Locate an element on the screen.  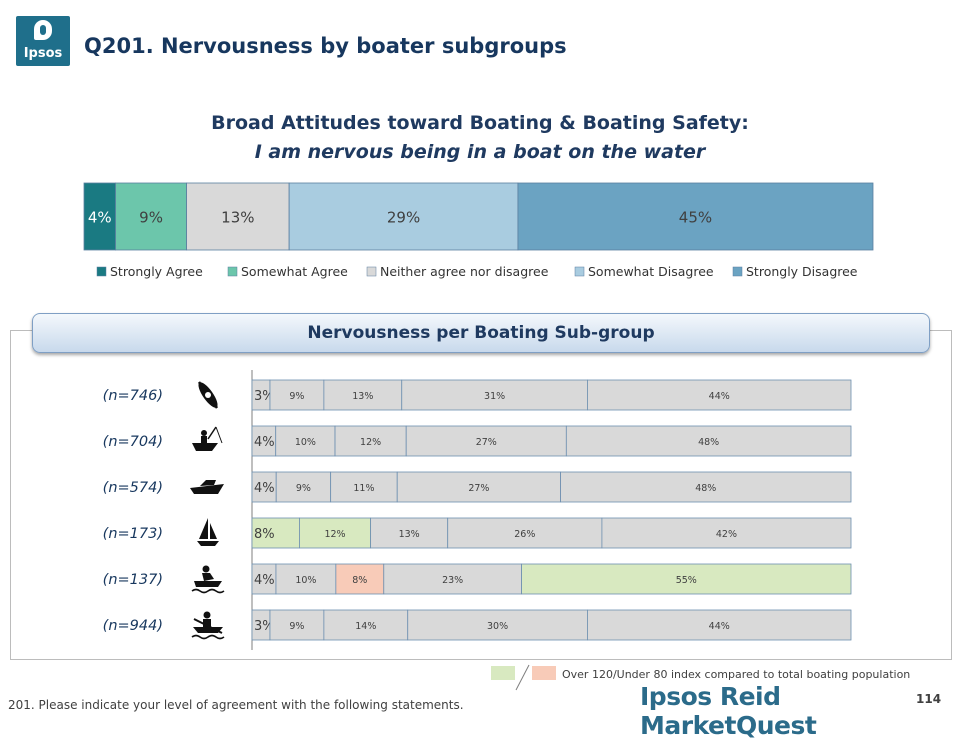
overall-bar-label: 9% is located at coordinates (151, 218).